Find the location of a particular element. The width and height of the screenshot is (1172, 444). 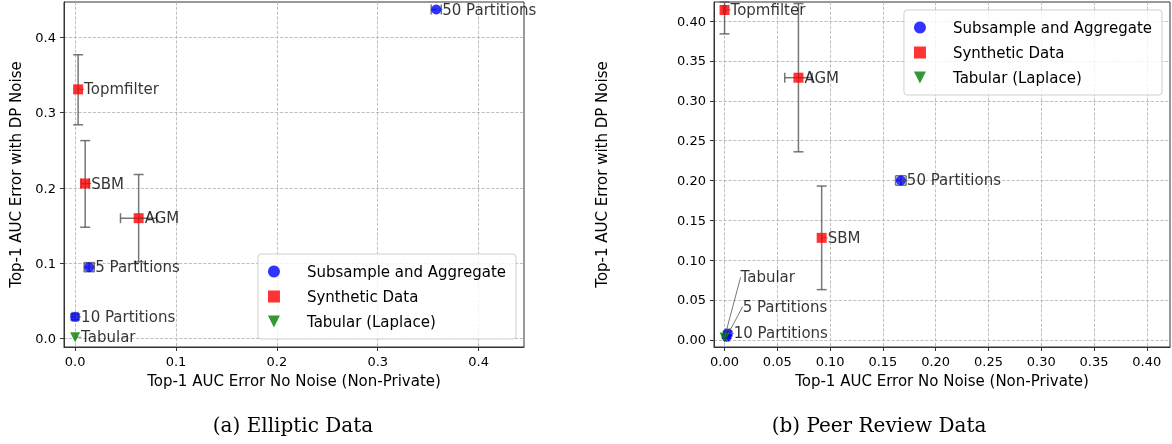

x-tick-label: 0.10 is located at coordinates (830, 361).